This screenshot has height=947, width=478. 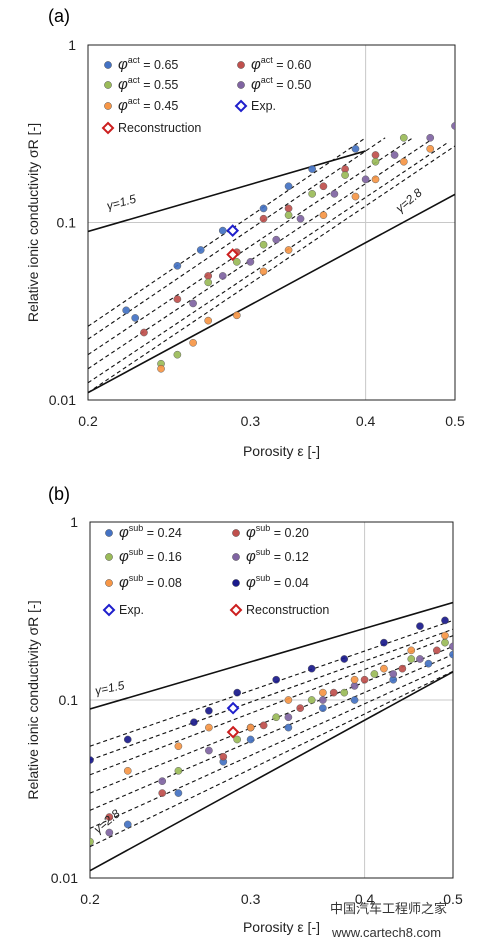 What do you see at coordinates (386, 932) in the screenshot?
I see `watermark-line2: www.cartech8.com` at bounding box center [386, 932].